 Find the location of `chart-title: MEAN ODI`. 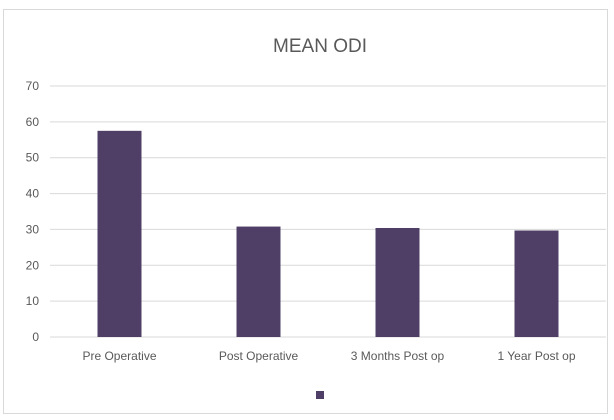

chart-title: MEAN ODI is located at coordinates (320, 46).